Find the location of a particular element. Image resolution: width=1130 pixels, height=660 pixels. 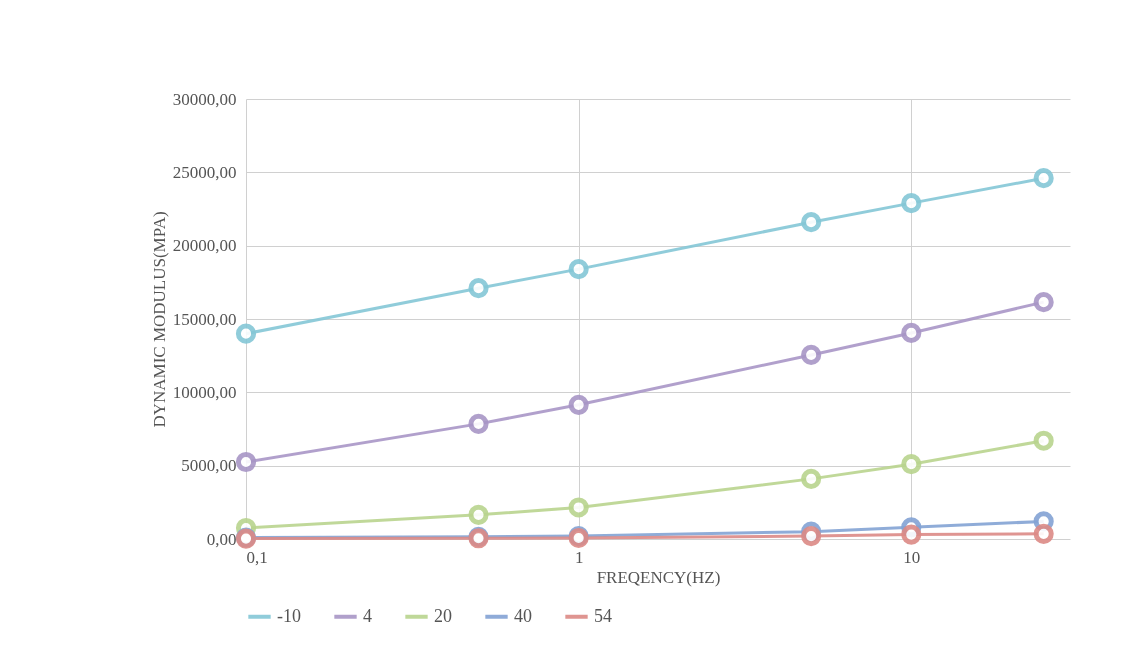

y-tick-label: 5000,00 is located at coordinates (209, 466).